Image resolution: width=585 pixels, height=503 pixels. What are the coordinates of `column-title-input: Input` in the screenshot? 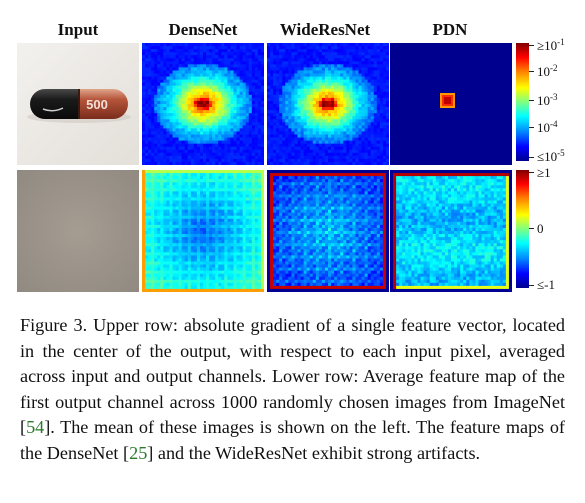 It's located at (78, 29).